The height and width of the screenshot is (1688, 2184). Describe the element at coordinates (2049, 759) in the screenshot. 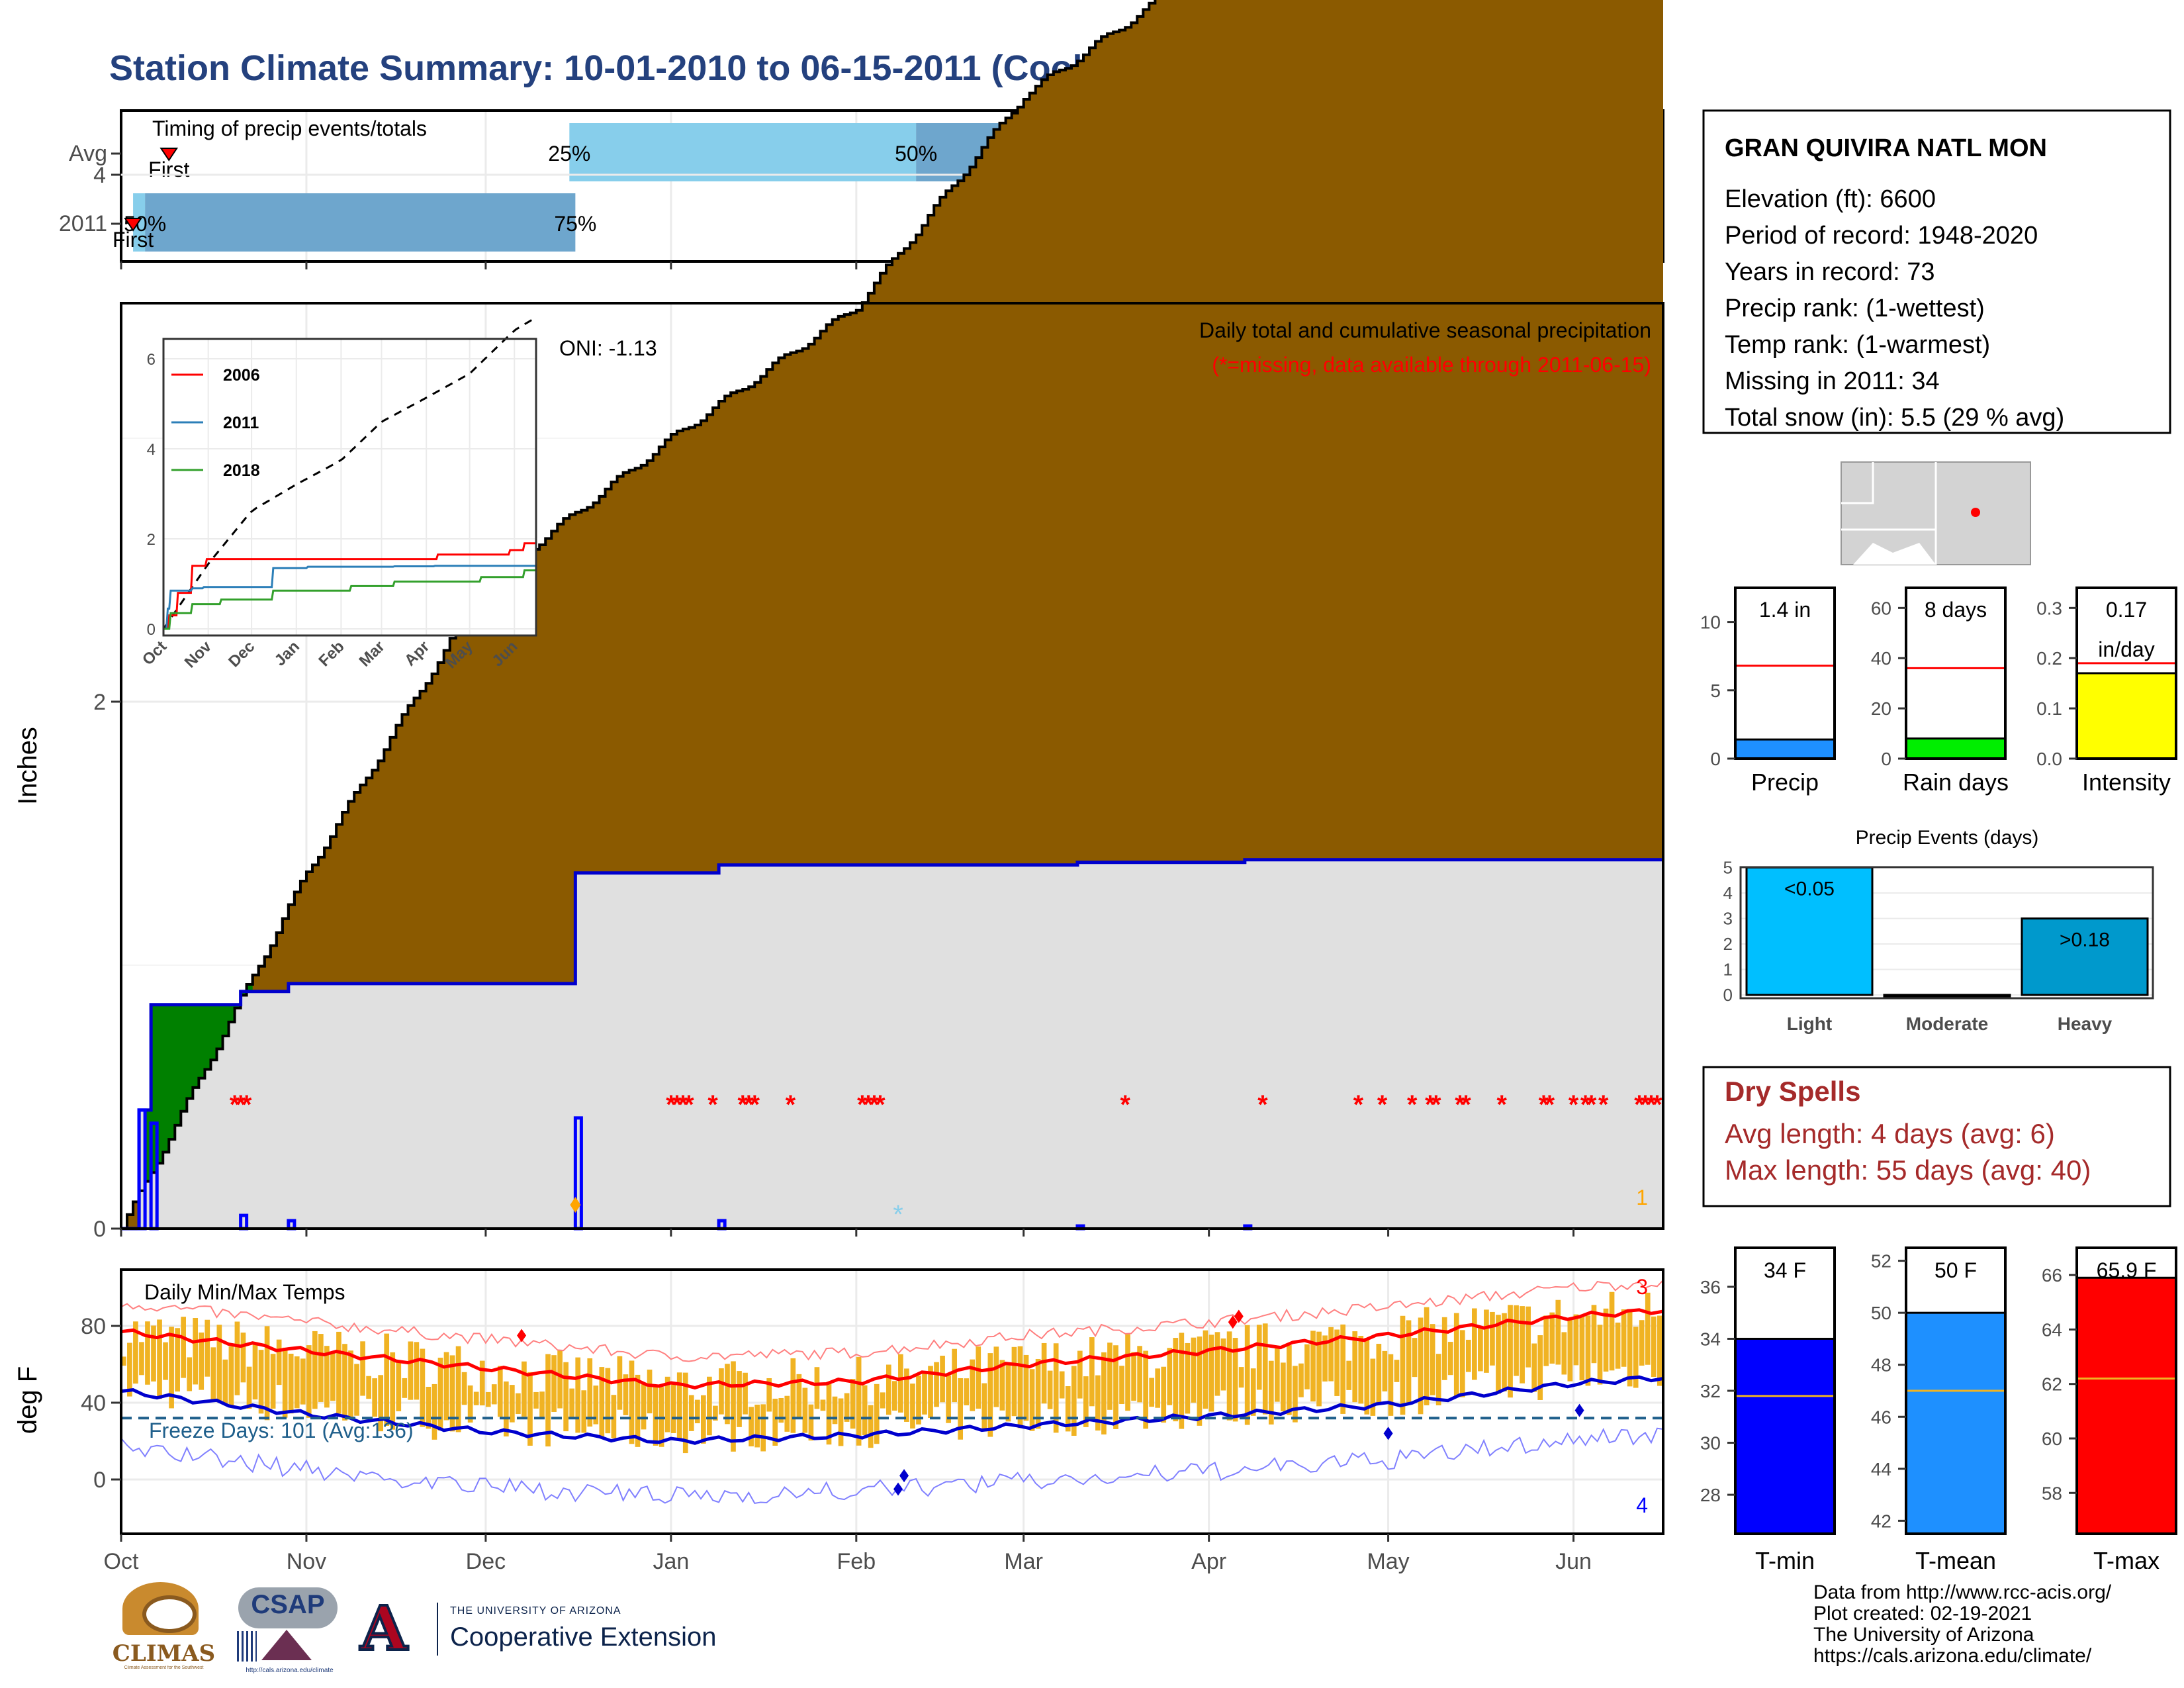

I see `summary-tick: 0.0` at that location.